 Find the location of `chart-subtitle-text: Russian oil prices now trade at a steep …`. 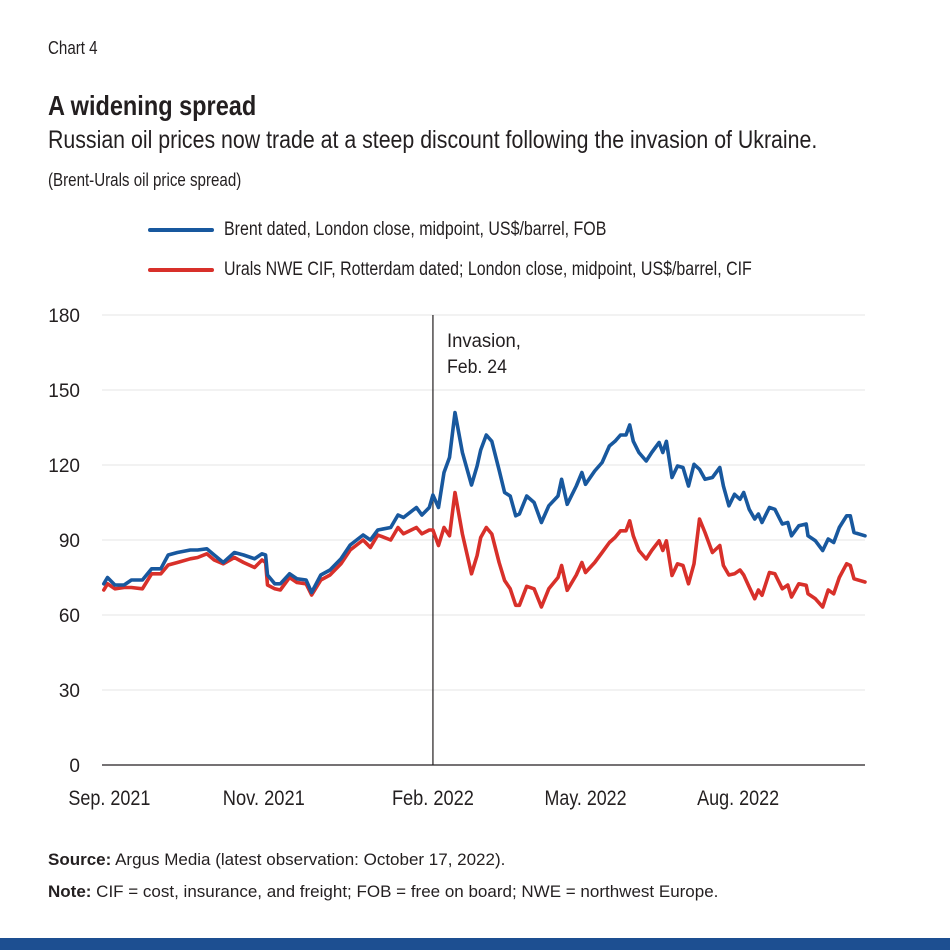

chart-subtitle-text: Russian oil prices now trade at a steep … is located at coordinates (433, 140).